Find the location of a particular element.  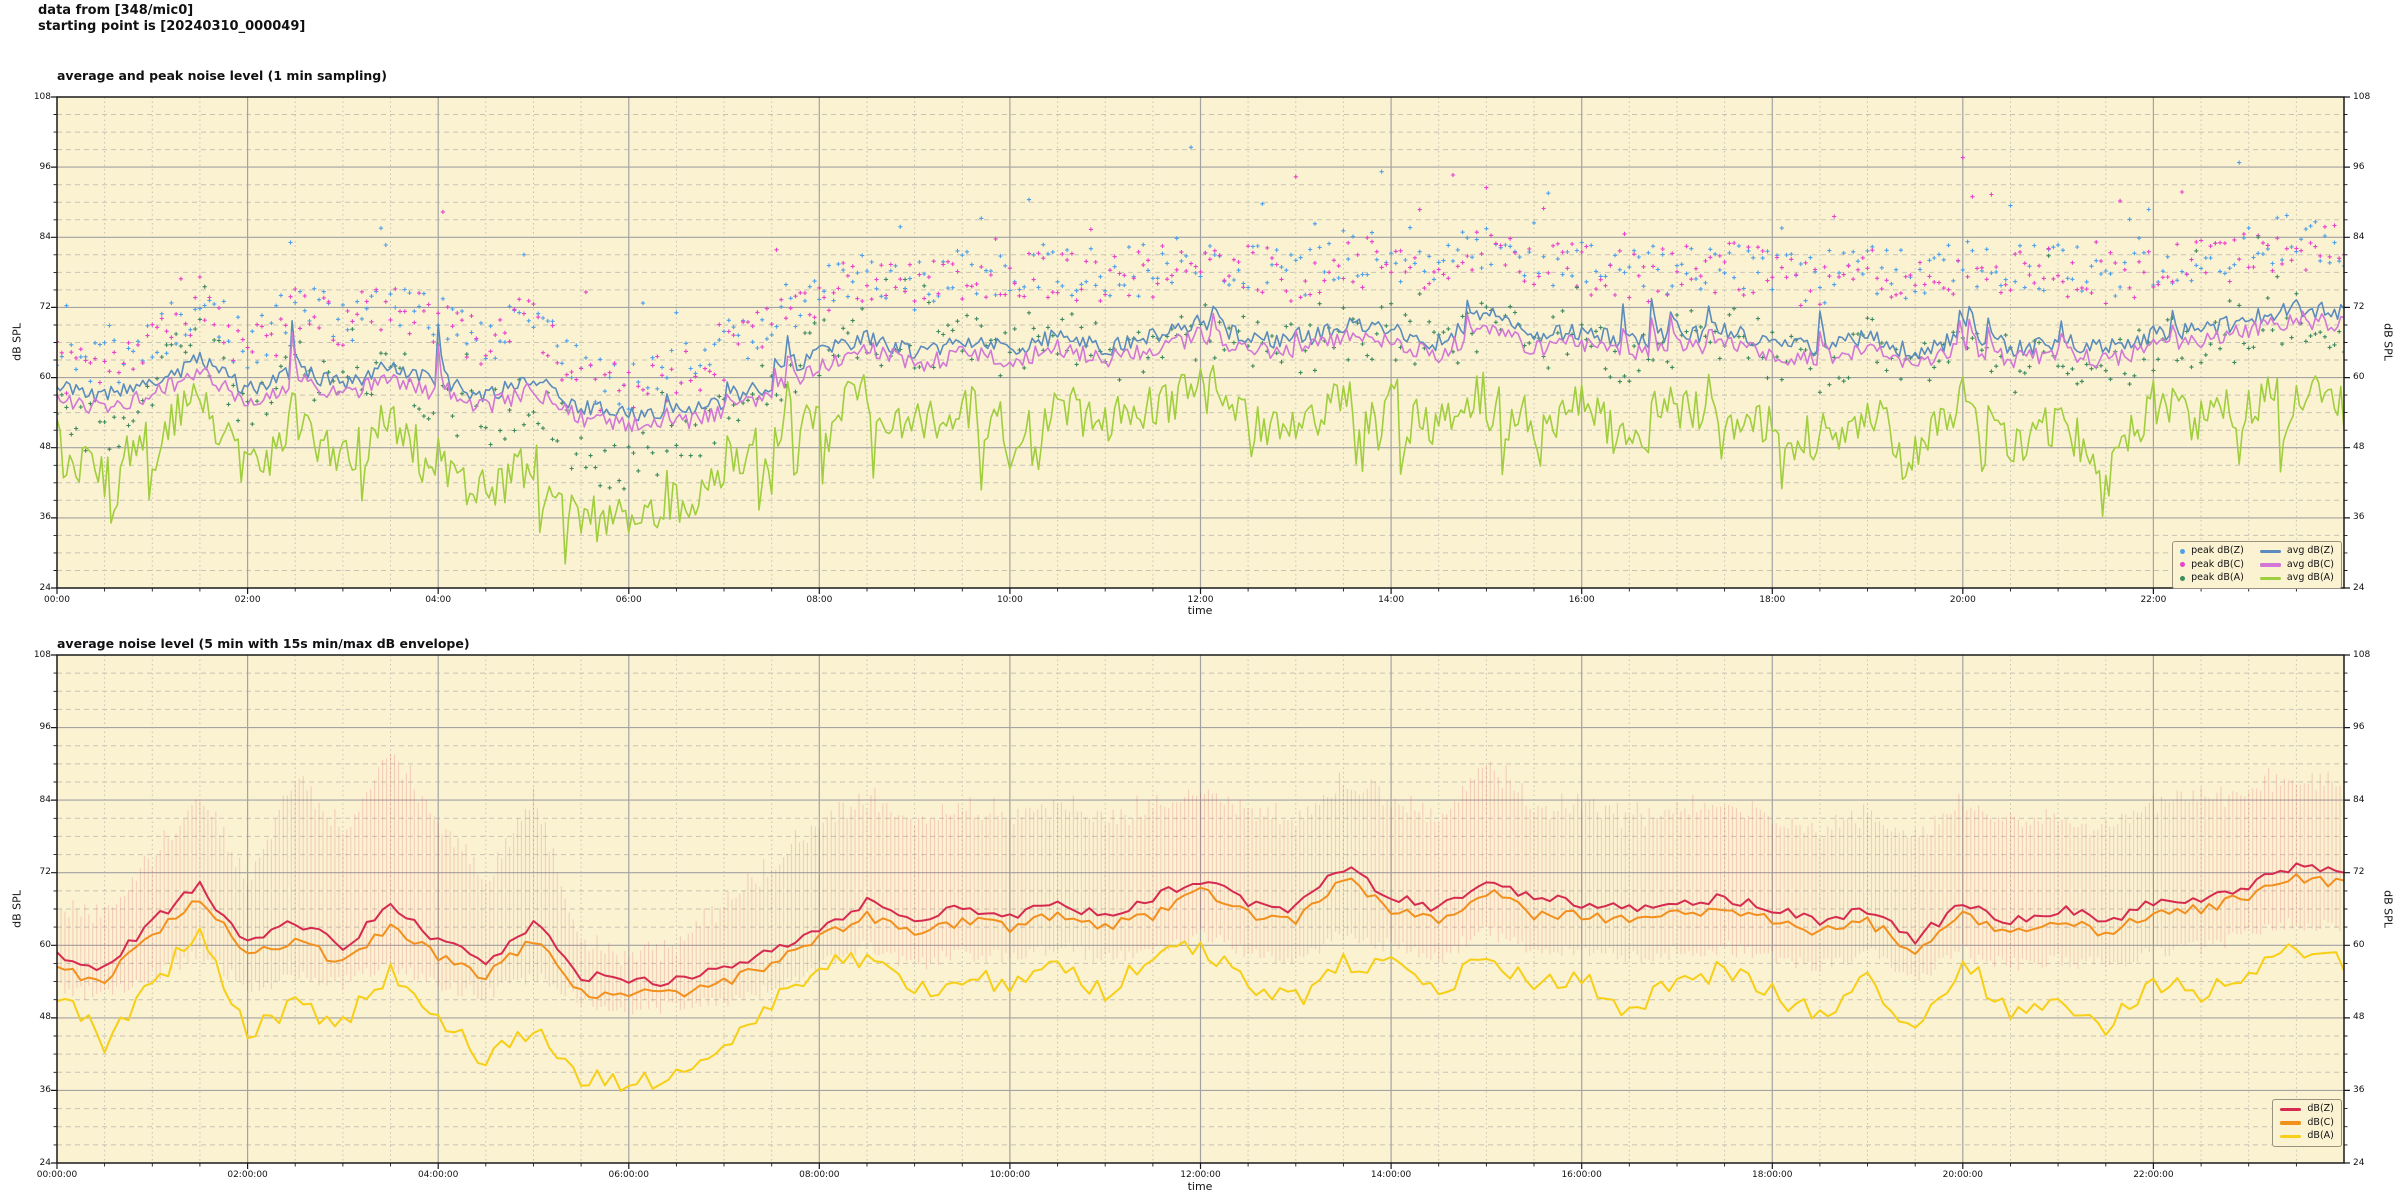

legend-label: avg dB(A) is located at coordinates (2310, 577).